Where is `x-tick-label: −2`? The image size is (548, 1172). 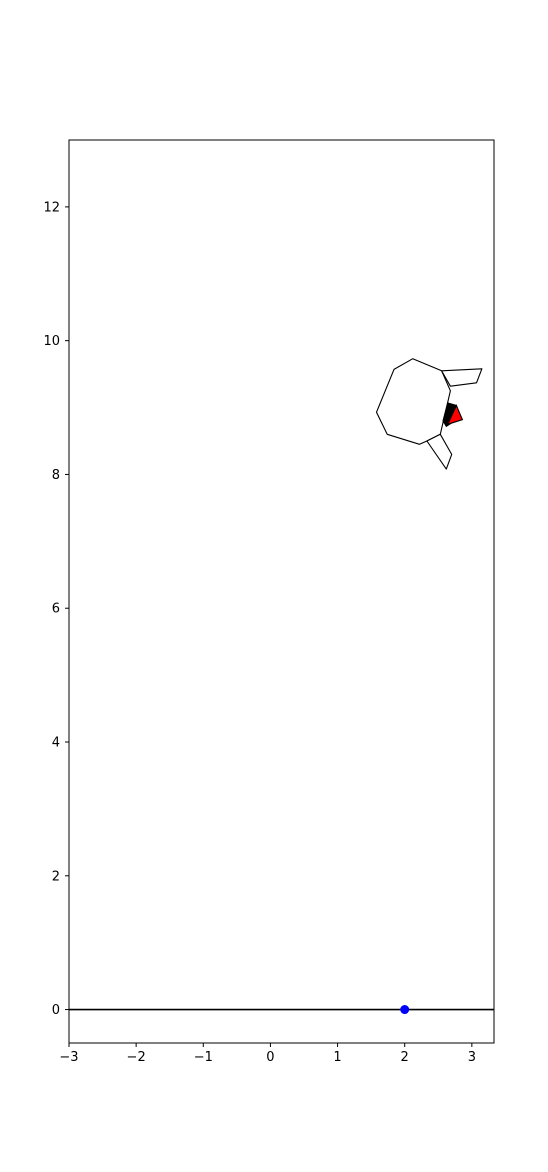
x-tick-label: −2 is located at coordinates (136, 1057).